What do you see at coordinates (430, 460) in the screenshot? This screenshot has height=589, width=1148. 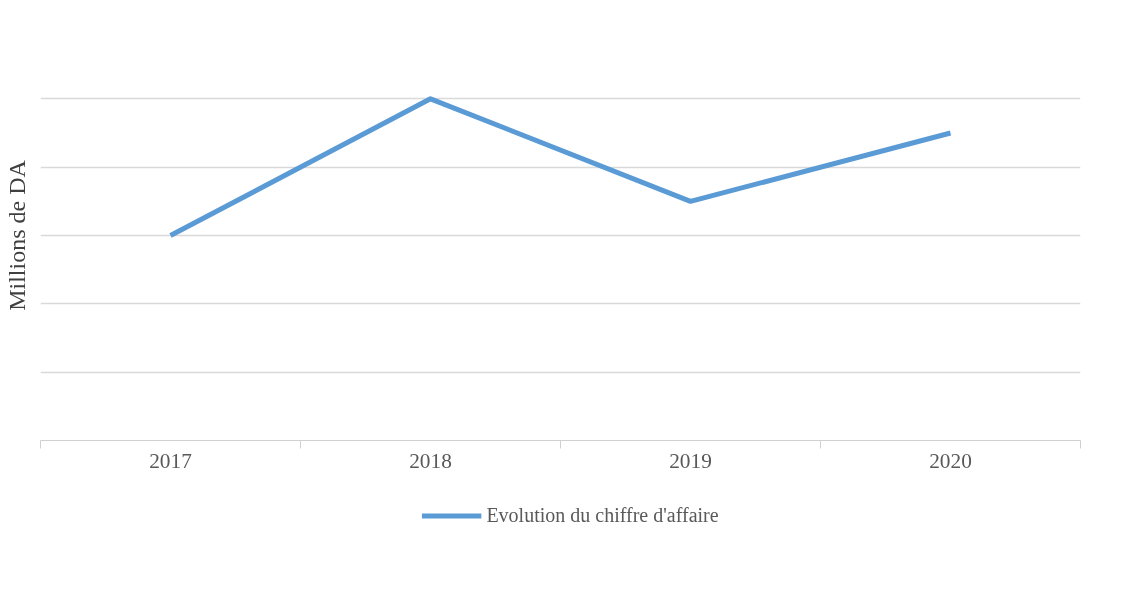 I see `x-tick-label: 2018` at bounding box center [430, 460].